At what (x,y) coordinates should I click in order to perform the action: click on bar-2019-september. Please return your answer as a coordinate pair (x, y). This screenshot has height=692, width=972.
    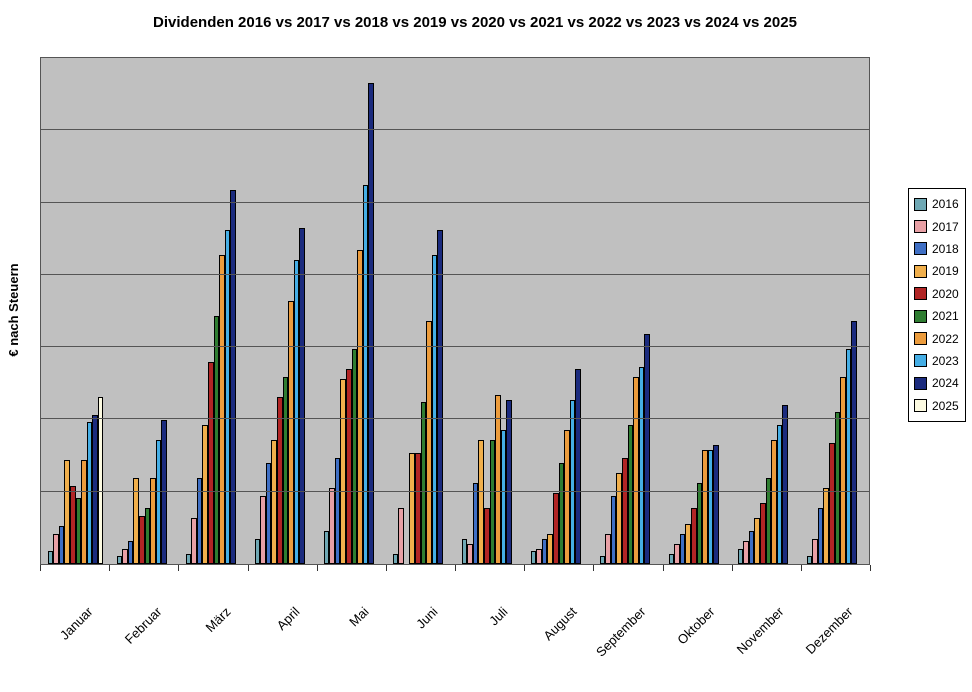
    Looking at the image, I should click on (619, 518).